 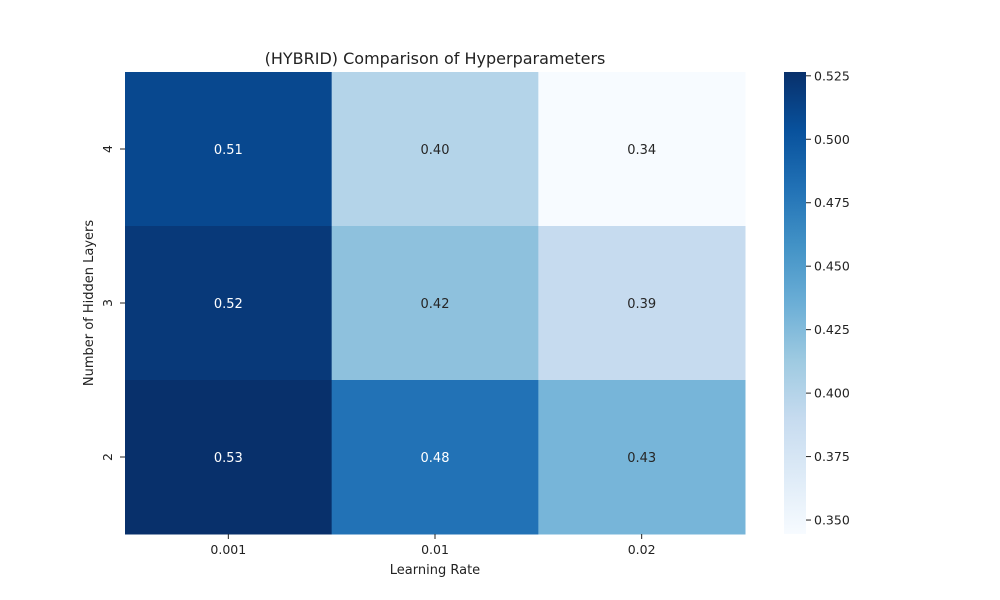 What do you see at coordinates (832, 456) in the screenshot?
I see `colorbar-tick-label: 0.375` at bounding box center [832, 456].